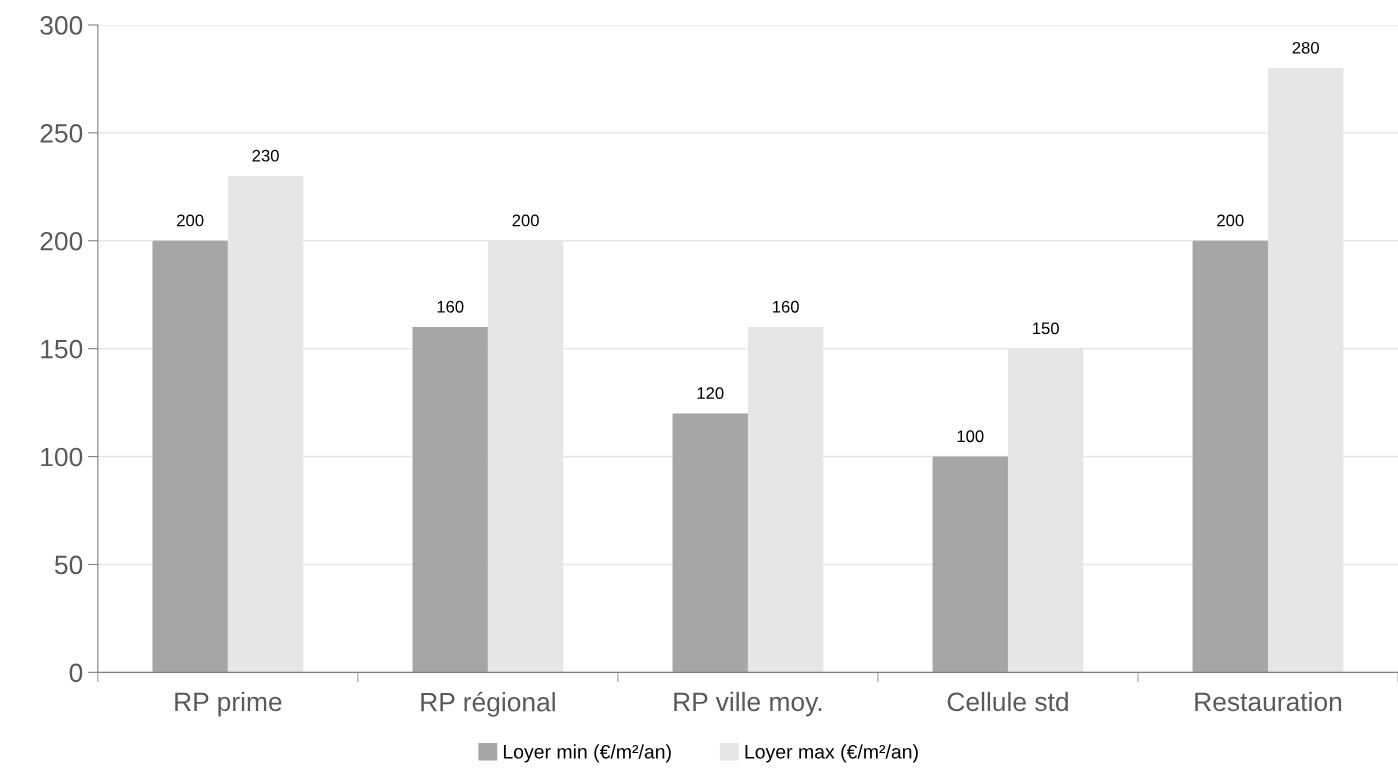  Describe the element at coordinates (831, 753) in the screenshot. I see `legend-label: Loyer max (€/m²/an)` at that location.